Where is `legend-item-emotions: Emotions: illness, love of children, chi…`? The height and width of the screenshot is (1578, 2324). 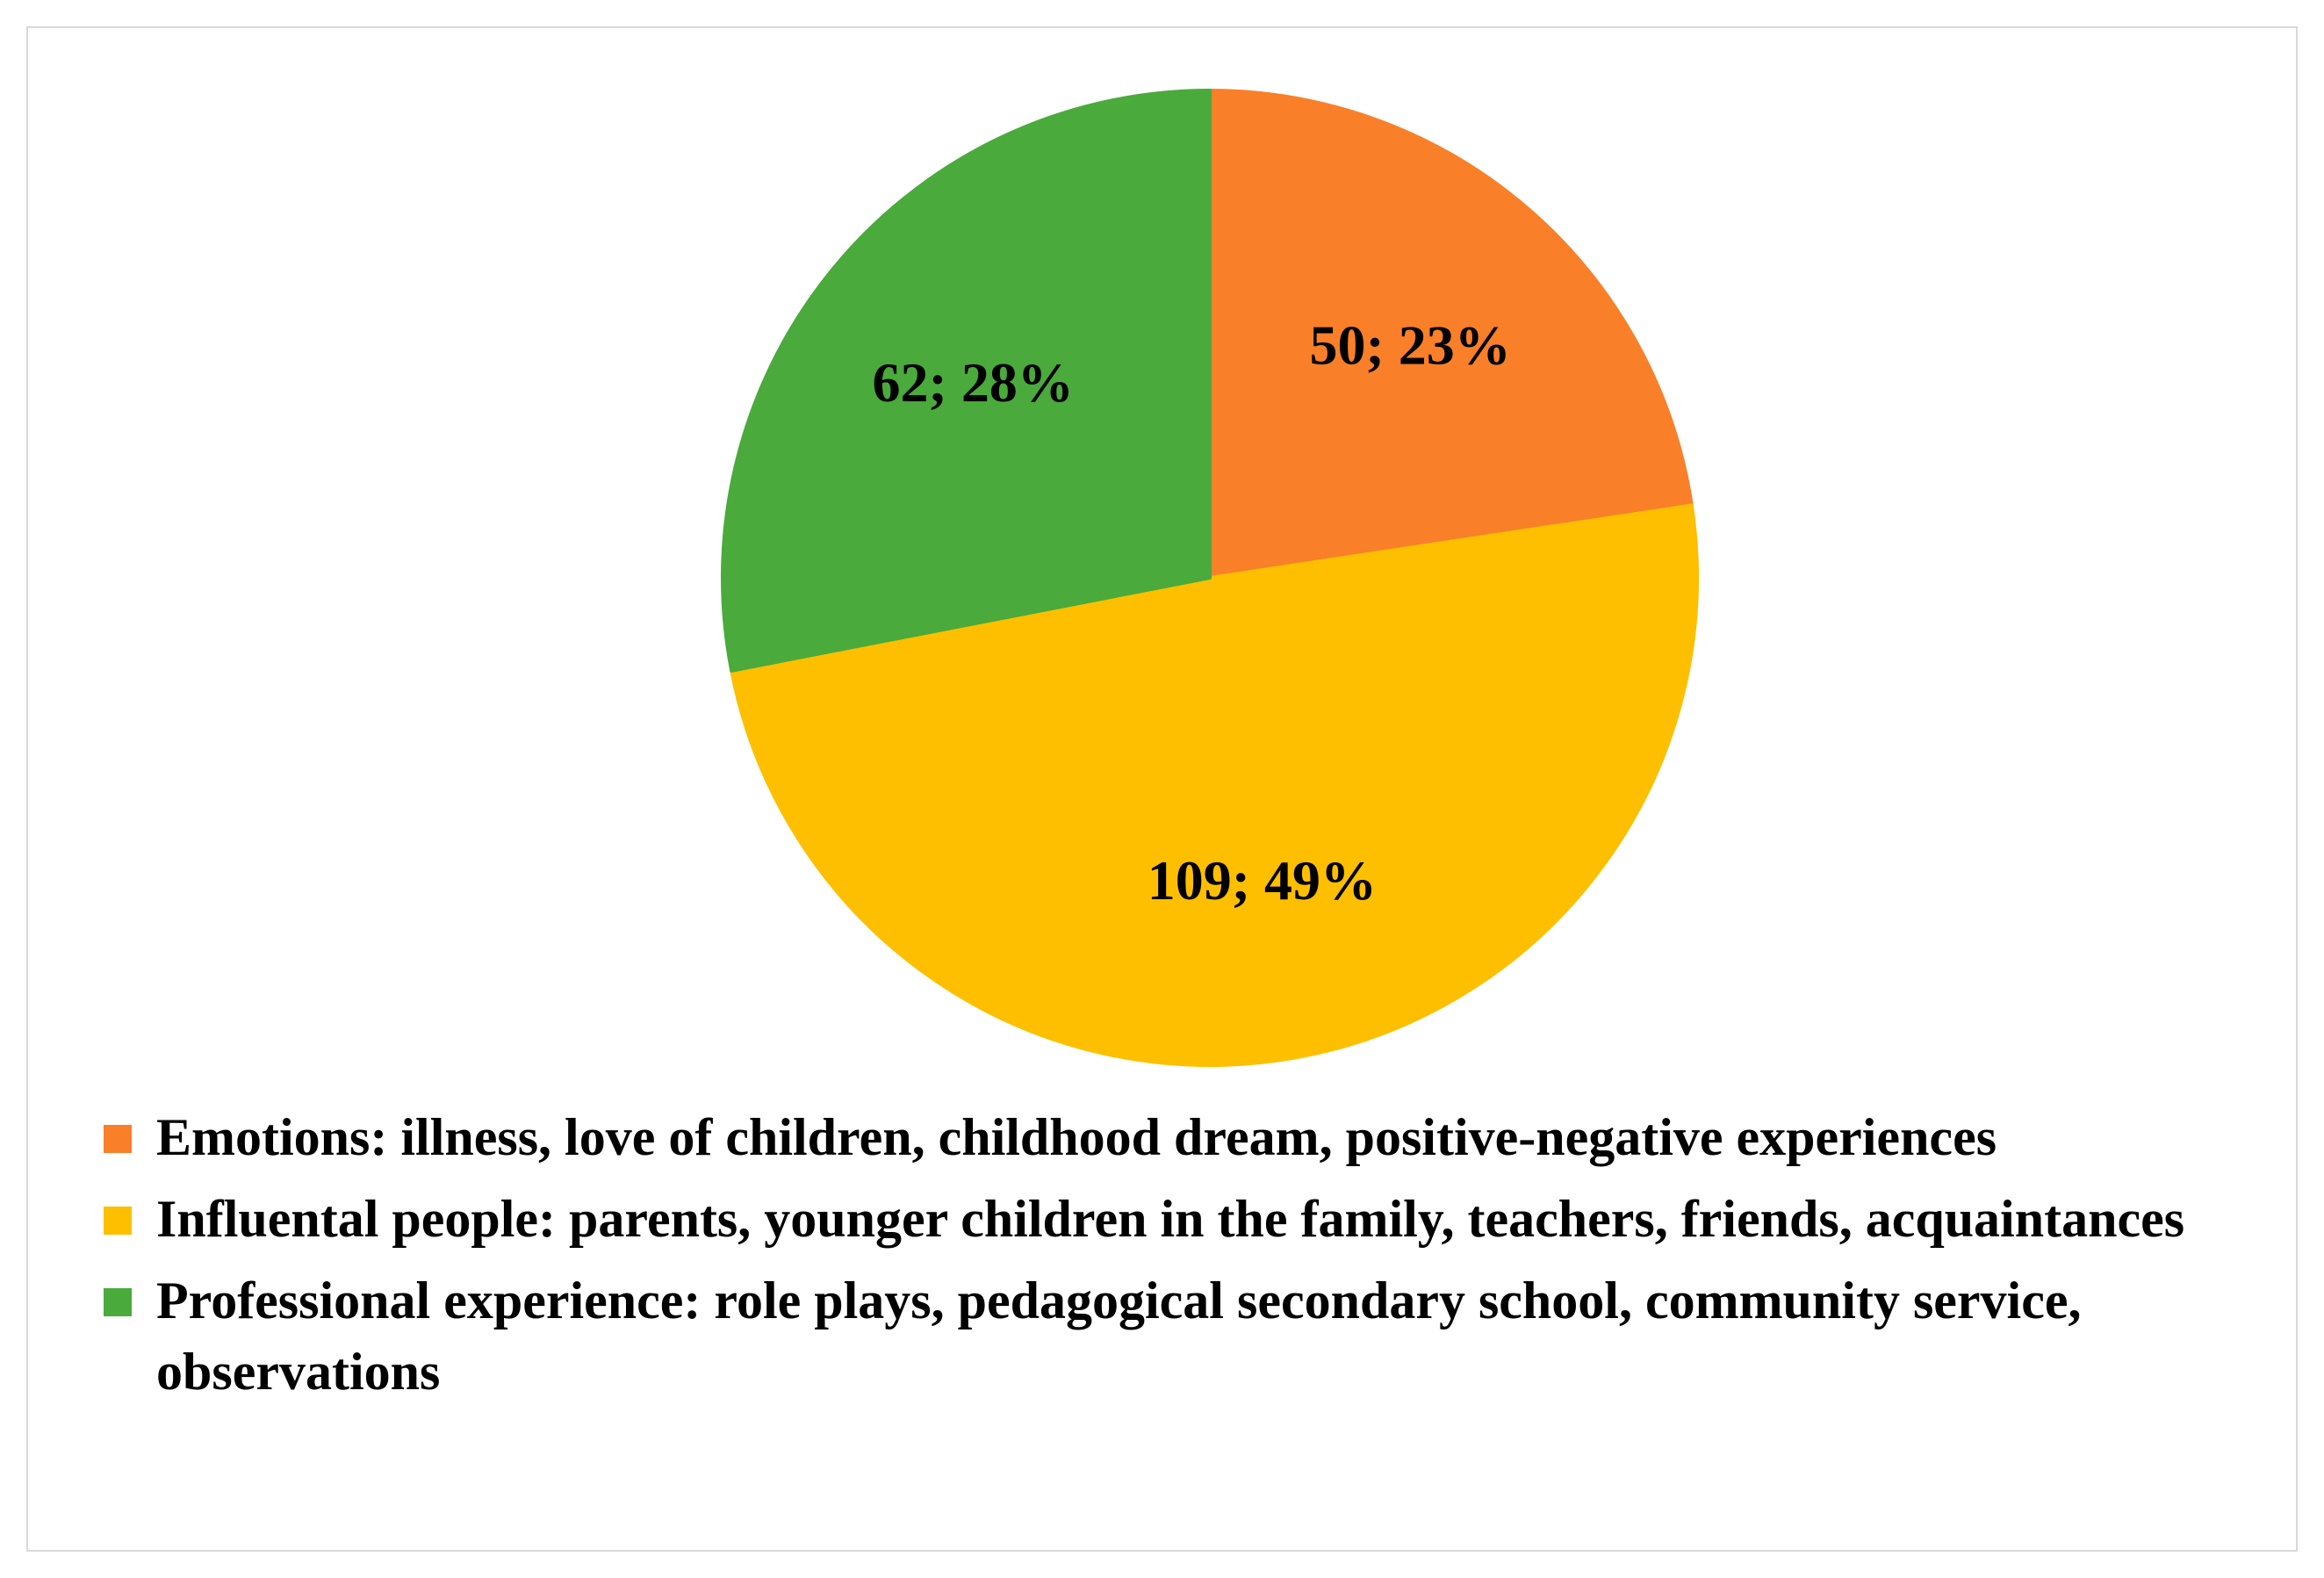 legend-item-emotions: Emotions: illness, love of children, chi… is located at coordinates (1193, 1137).